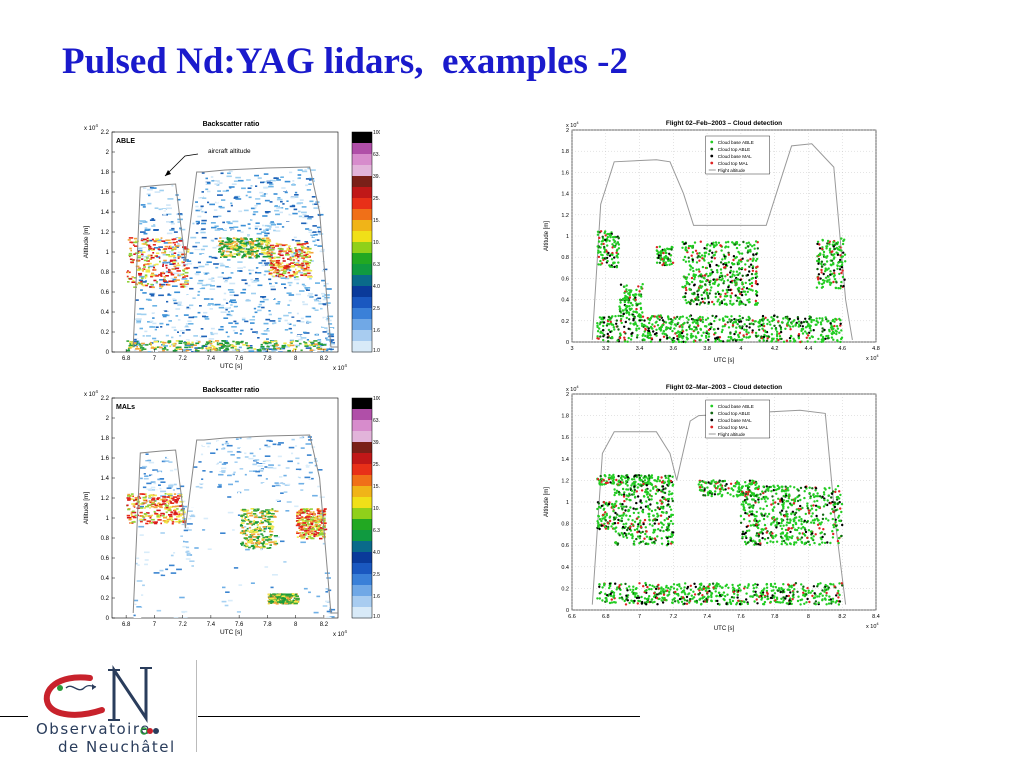  Describe the element at coordinates (833, 282) in the screenshot. I see `cloud-top-mal-point` at that location.